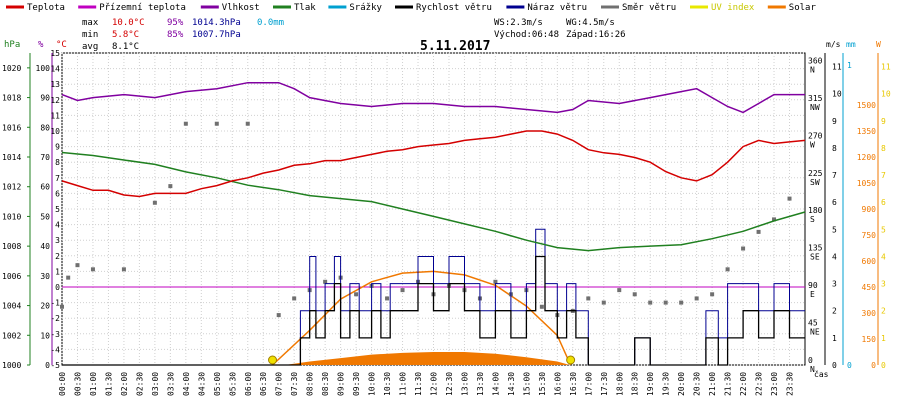 The width and height of the screenshot is (900, 400). What do you see at coordinates (279, 384) in the screenshot?
I see `time-tick: 07:00` at bounding box center [279, 384].